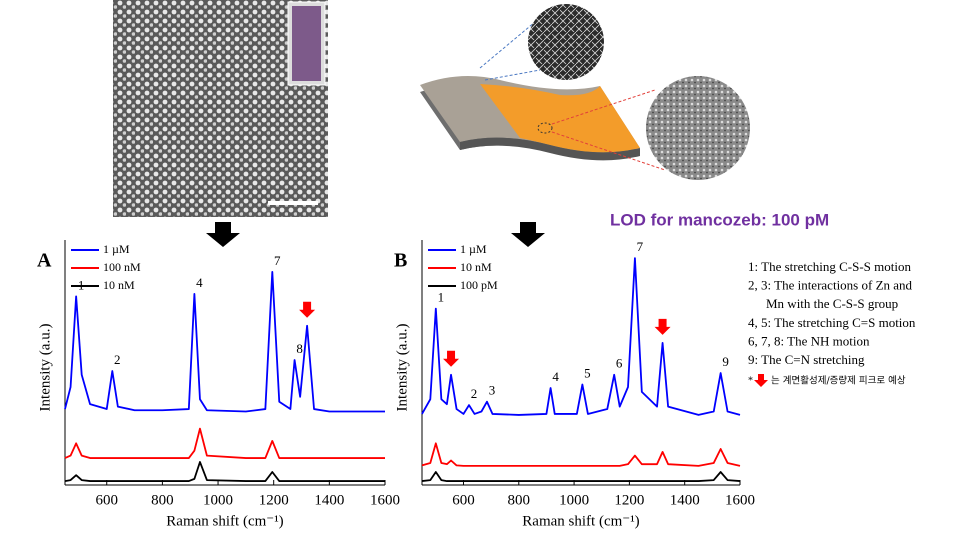 This screenshot has width=980, height=533. What do you see at coordinates (585, 92) in the screenshot?
I see `substrate-diagram` at bounding box center [585, 92].